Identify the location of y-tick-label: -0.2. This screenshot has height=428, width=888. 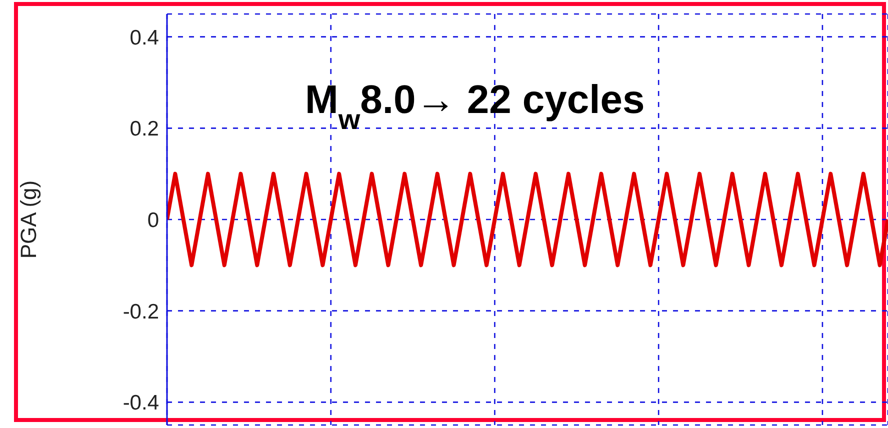
(140, 312).